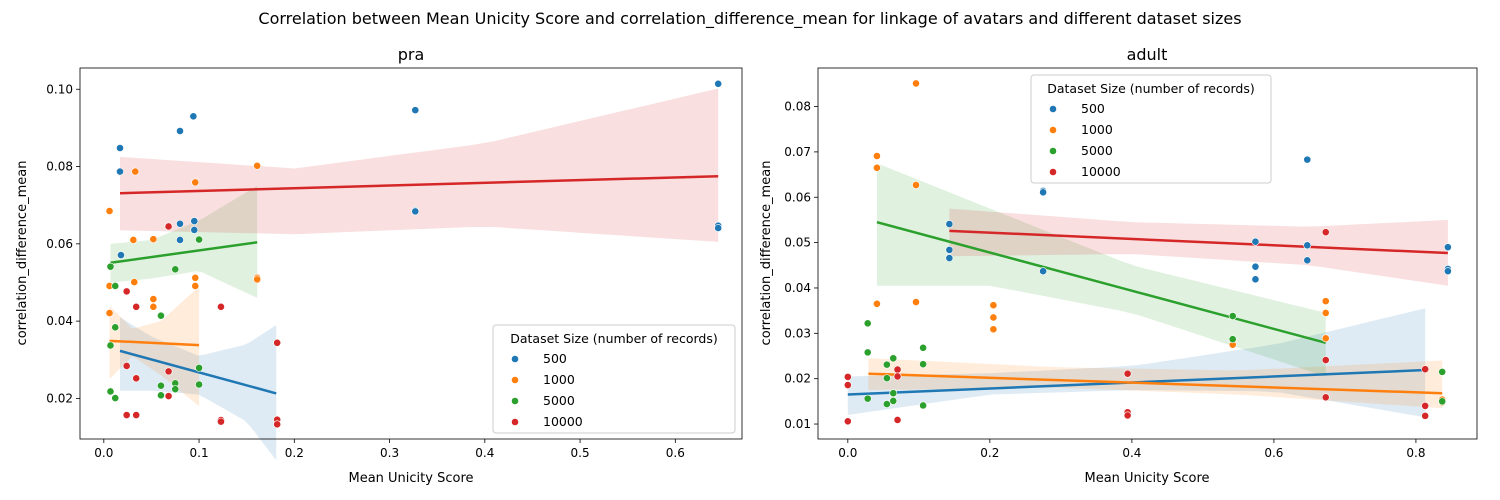  Describe the element at coordinates (410, 478) in the screenshot. I see `x-axis-label: Mean Unicity Score` at that location.